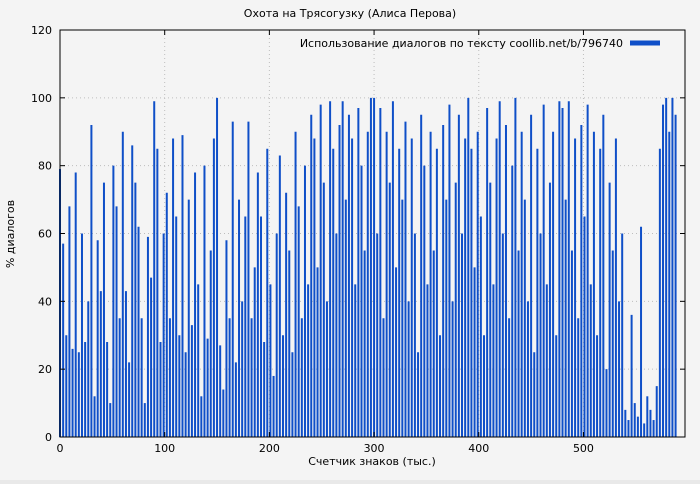 Image resolution: width=700 pixels, height=484 pixels. What do you see at coordinates (45, 301) in the screenshot?
I see `y-tick-label: 40` at bounding box center [45, 301].